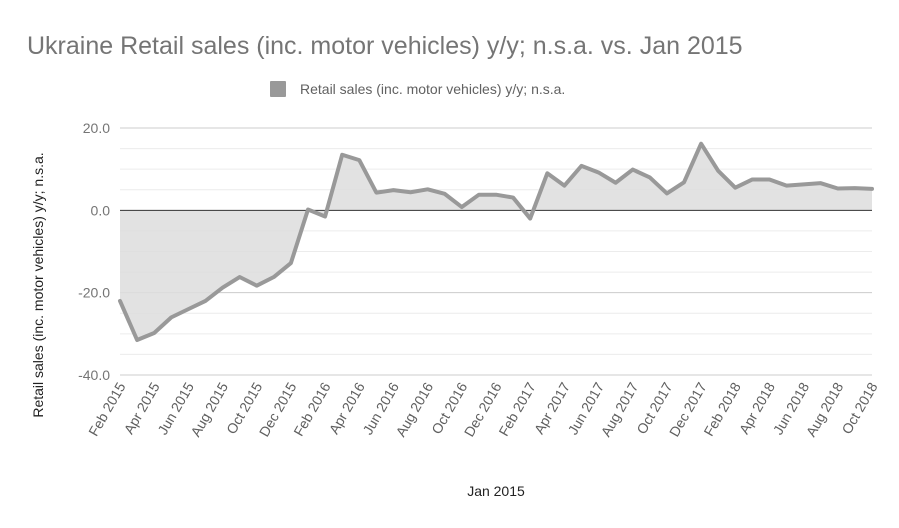  Describe the element at coordinates (94, 293) in the screenshot. I see `y-tick-label: -20.0` at that location.